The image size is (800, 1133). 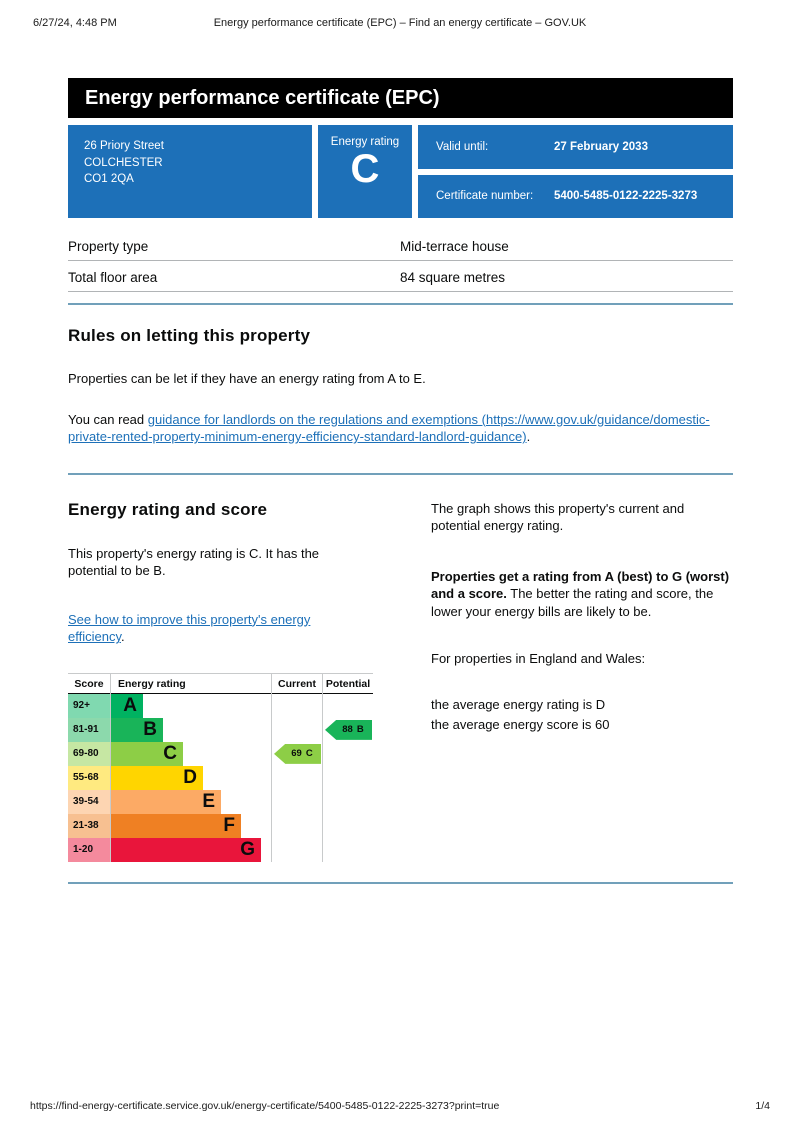 I want to click on current-rating-arrow-score: 69, so click(x=296, y=754).